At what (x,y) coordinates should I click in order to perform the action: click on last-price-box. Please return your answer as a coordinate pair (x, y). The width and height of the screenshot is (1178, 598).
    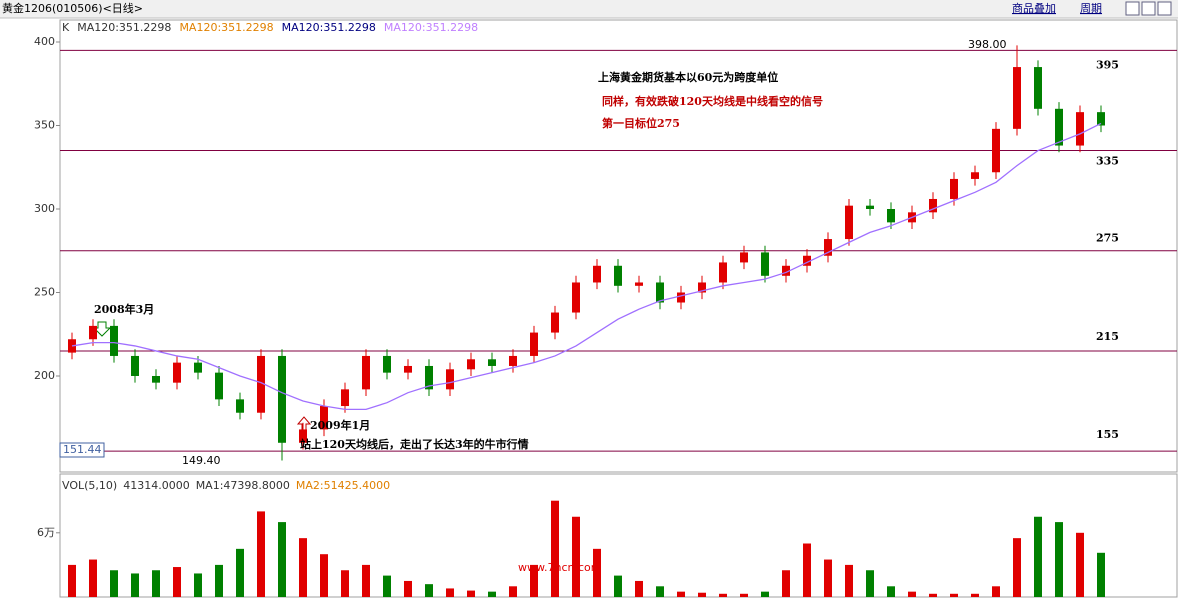
    Looking at the image, I should click on (82, 450).